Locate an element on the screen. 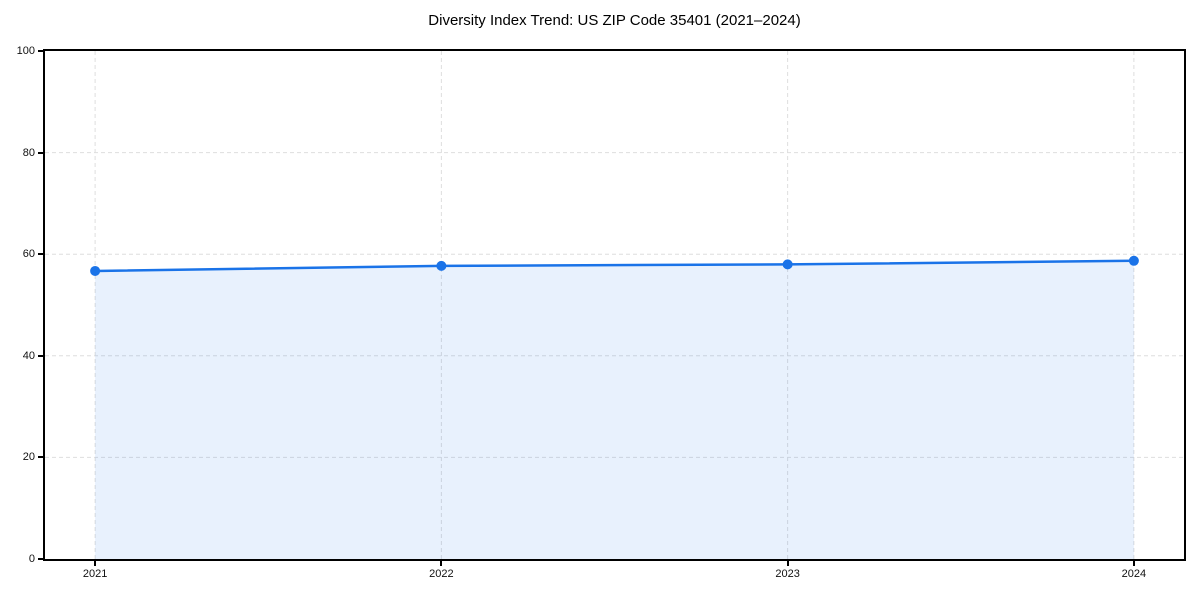 The height and width of the screenshot is (600, 1200). x-tick-label: 2022 is located at coordinates (441, 574).